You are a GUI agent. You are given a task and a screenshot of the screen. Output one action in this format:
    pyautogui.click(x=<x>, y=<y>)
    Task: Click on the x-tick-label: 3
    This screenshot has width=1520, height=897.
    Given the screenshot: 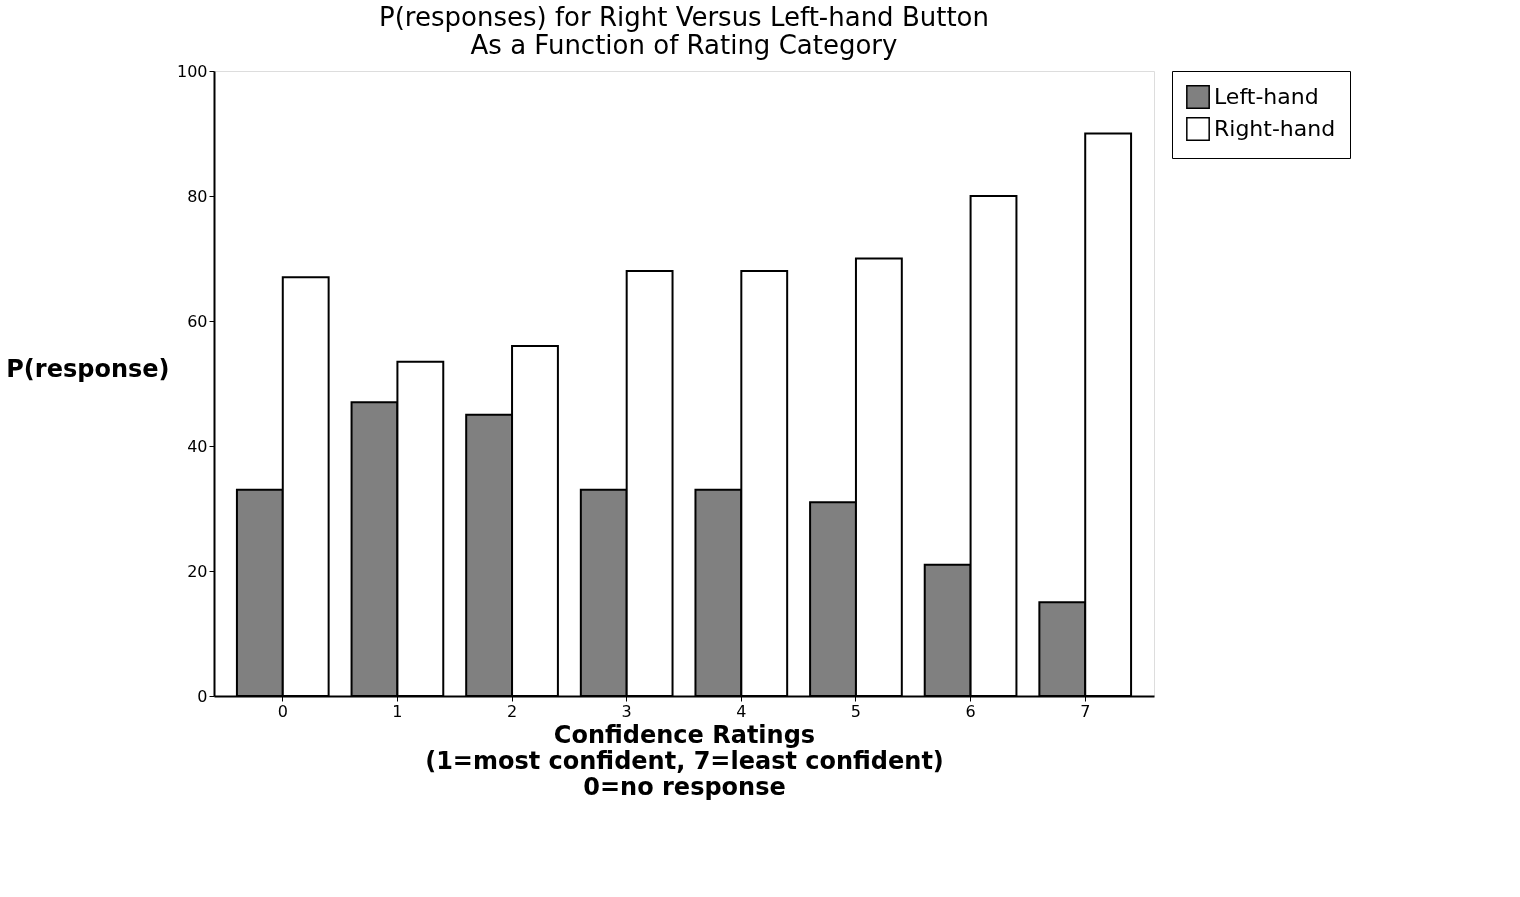 What is the action you would take?
    pyautogui.click(x=626, y=711)
    